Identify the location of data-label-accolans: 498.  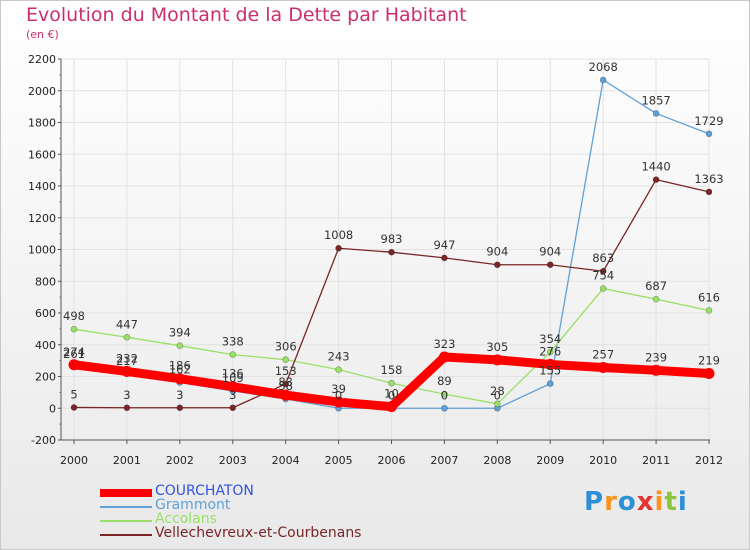
(74, 316).